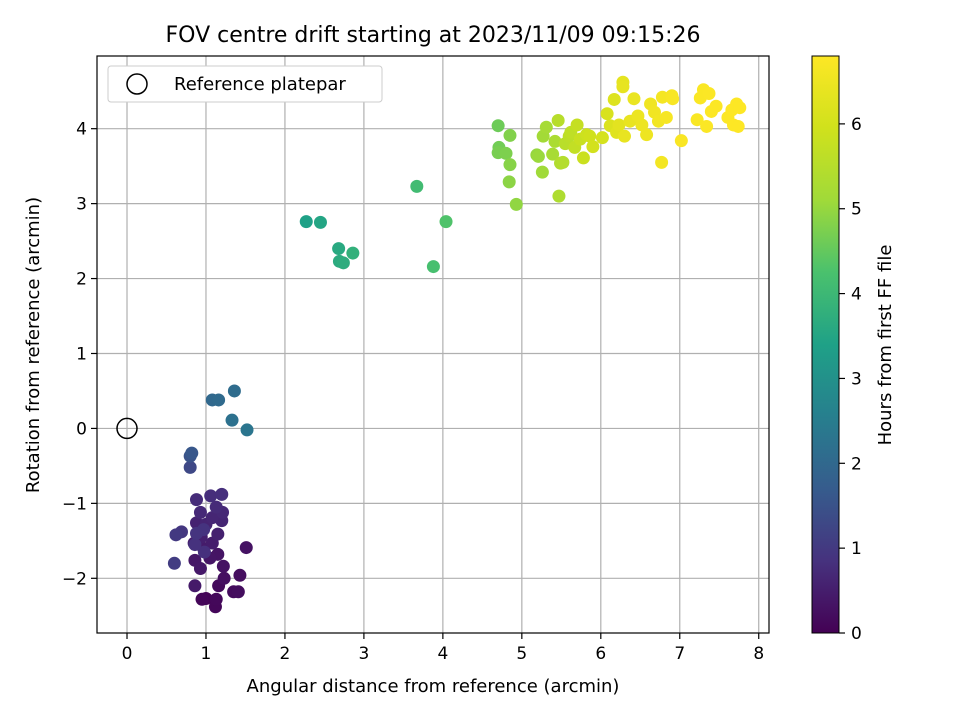  I want to click on colorbar-tick-label: 5, so click(856, 210).